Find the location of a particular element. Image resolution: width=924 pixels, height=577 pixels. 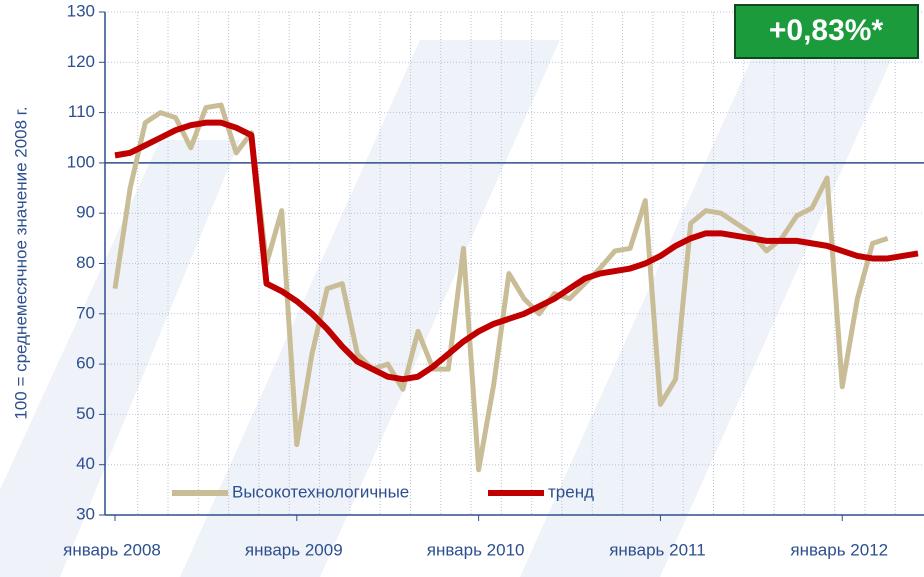

x-tick-label: январь 2009 is located at coordinates (294, 549).